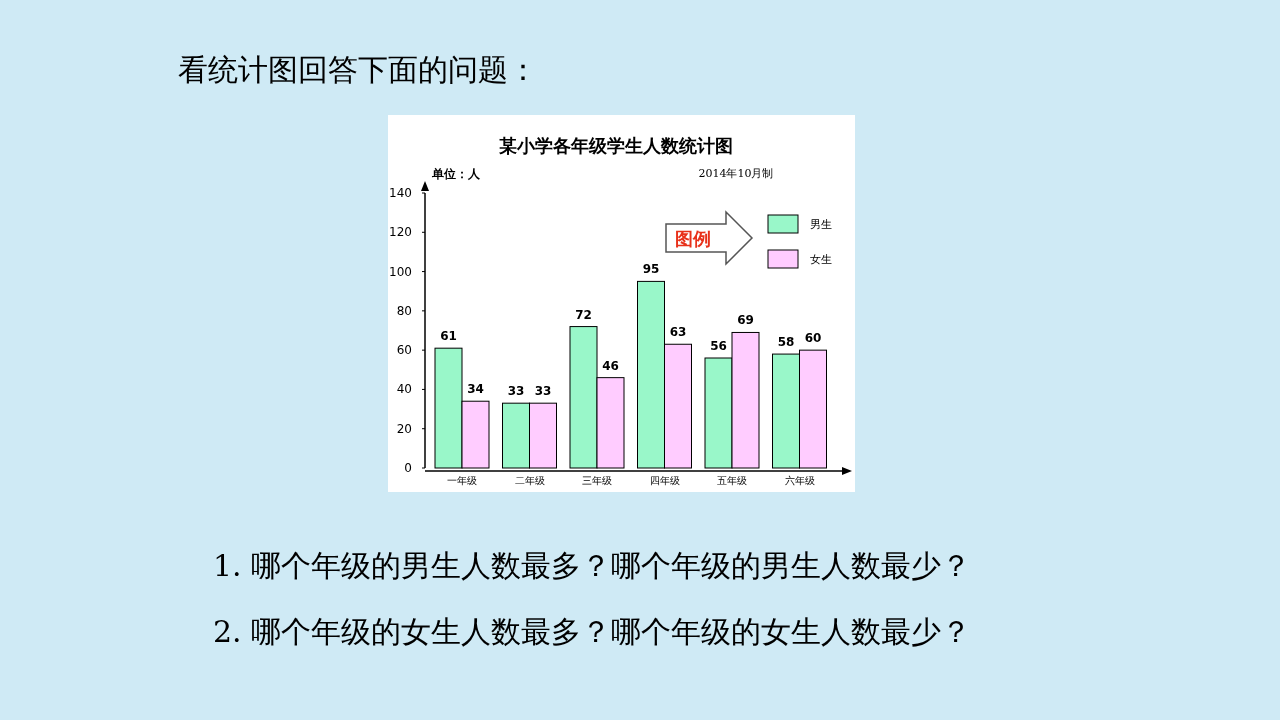 Image resolution: width=1280 pixels, height=720 pixels. I want to click on data-label: 95, so click(651, 269).